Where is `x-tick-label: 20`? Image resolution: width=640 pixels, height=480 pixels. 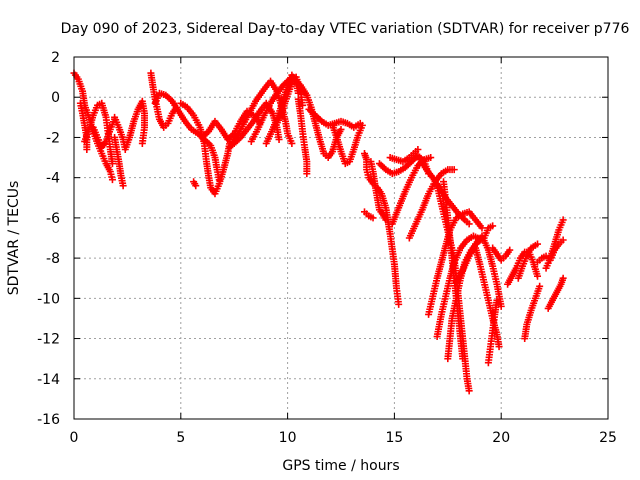 x-tick-label: 20 is located at coordinates (501, 438).